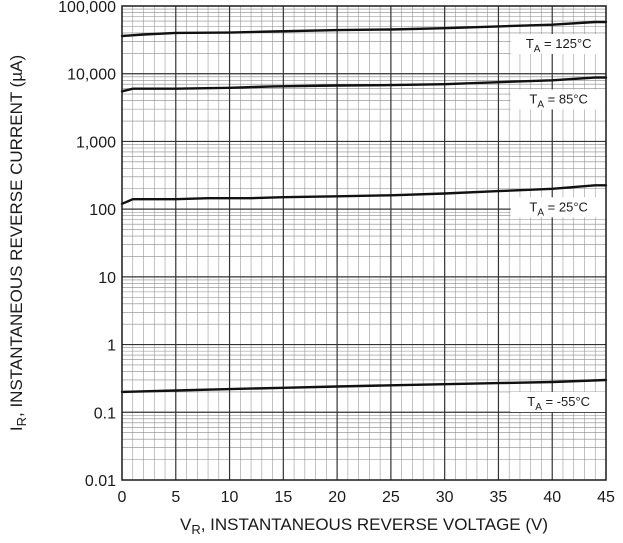 The image size is (623, 543). I want to click on y-tick-label: 10, so click(107, 278).